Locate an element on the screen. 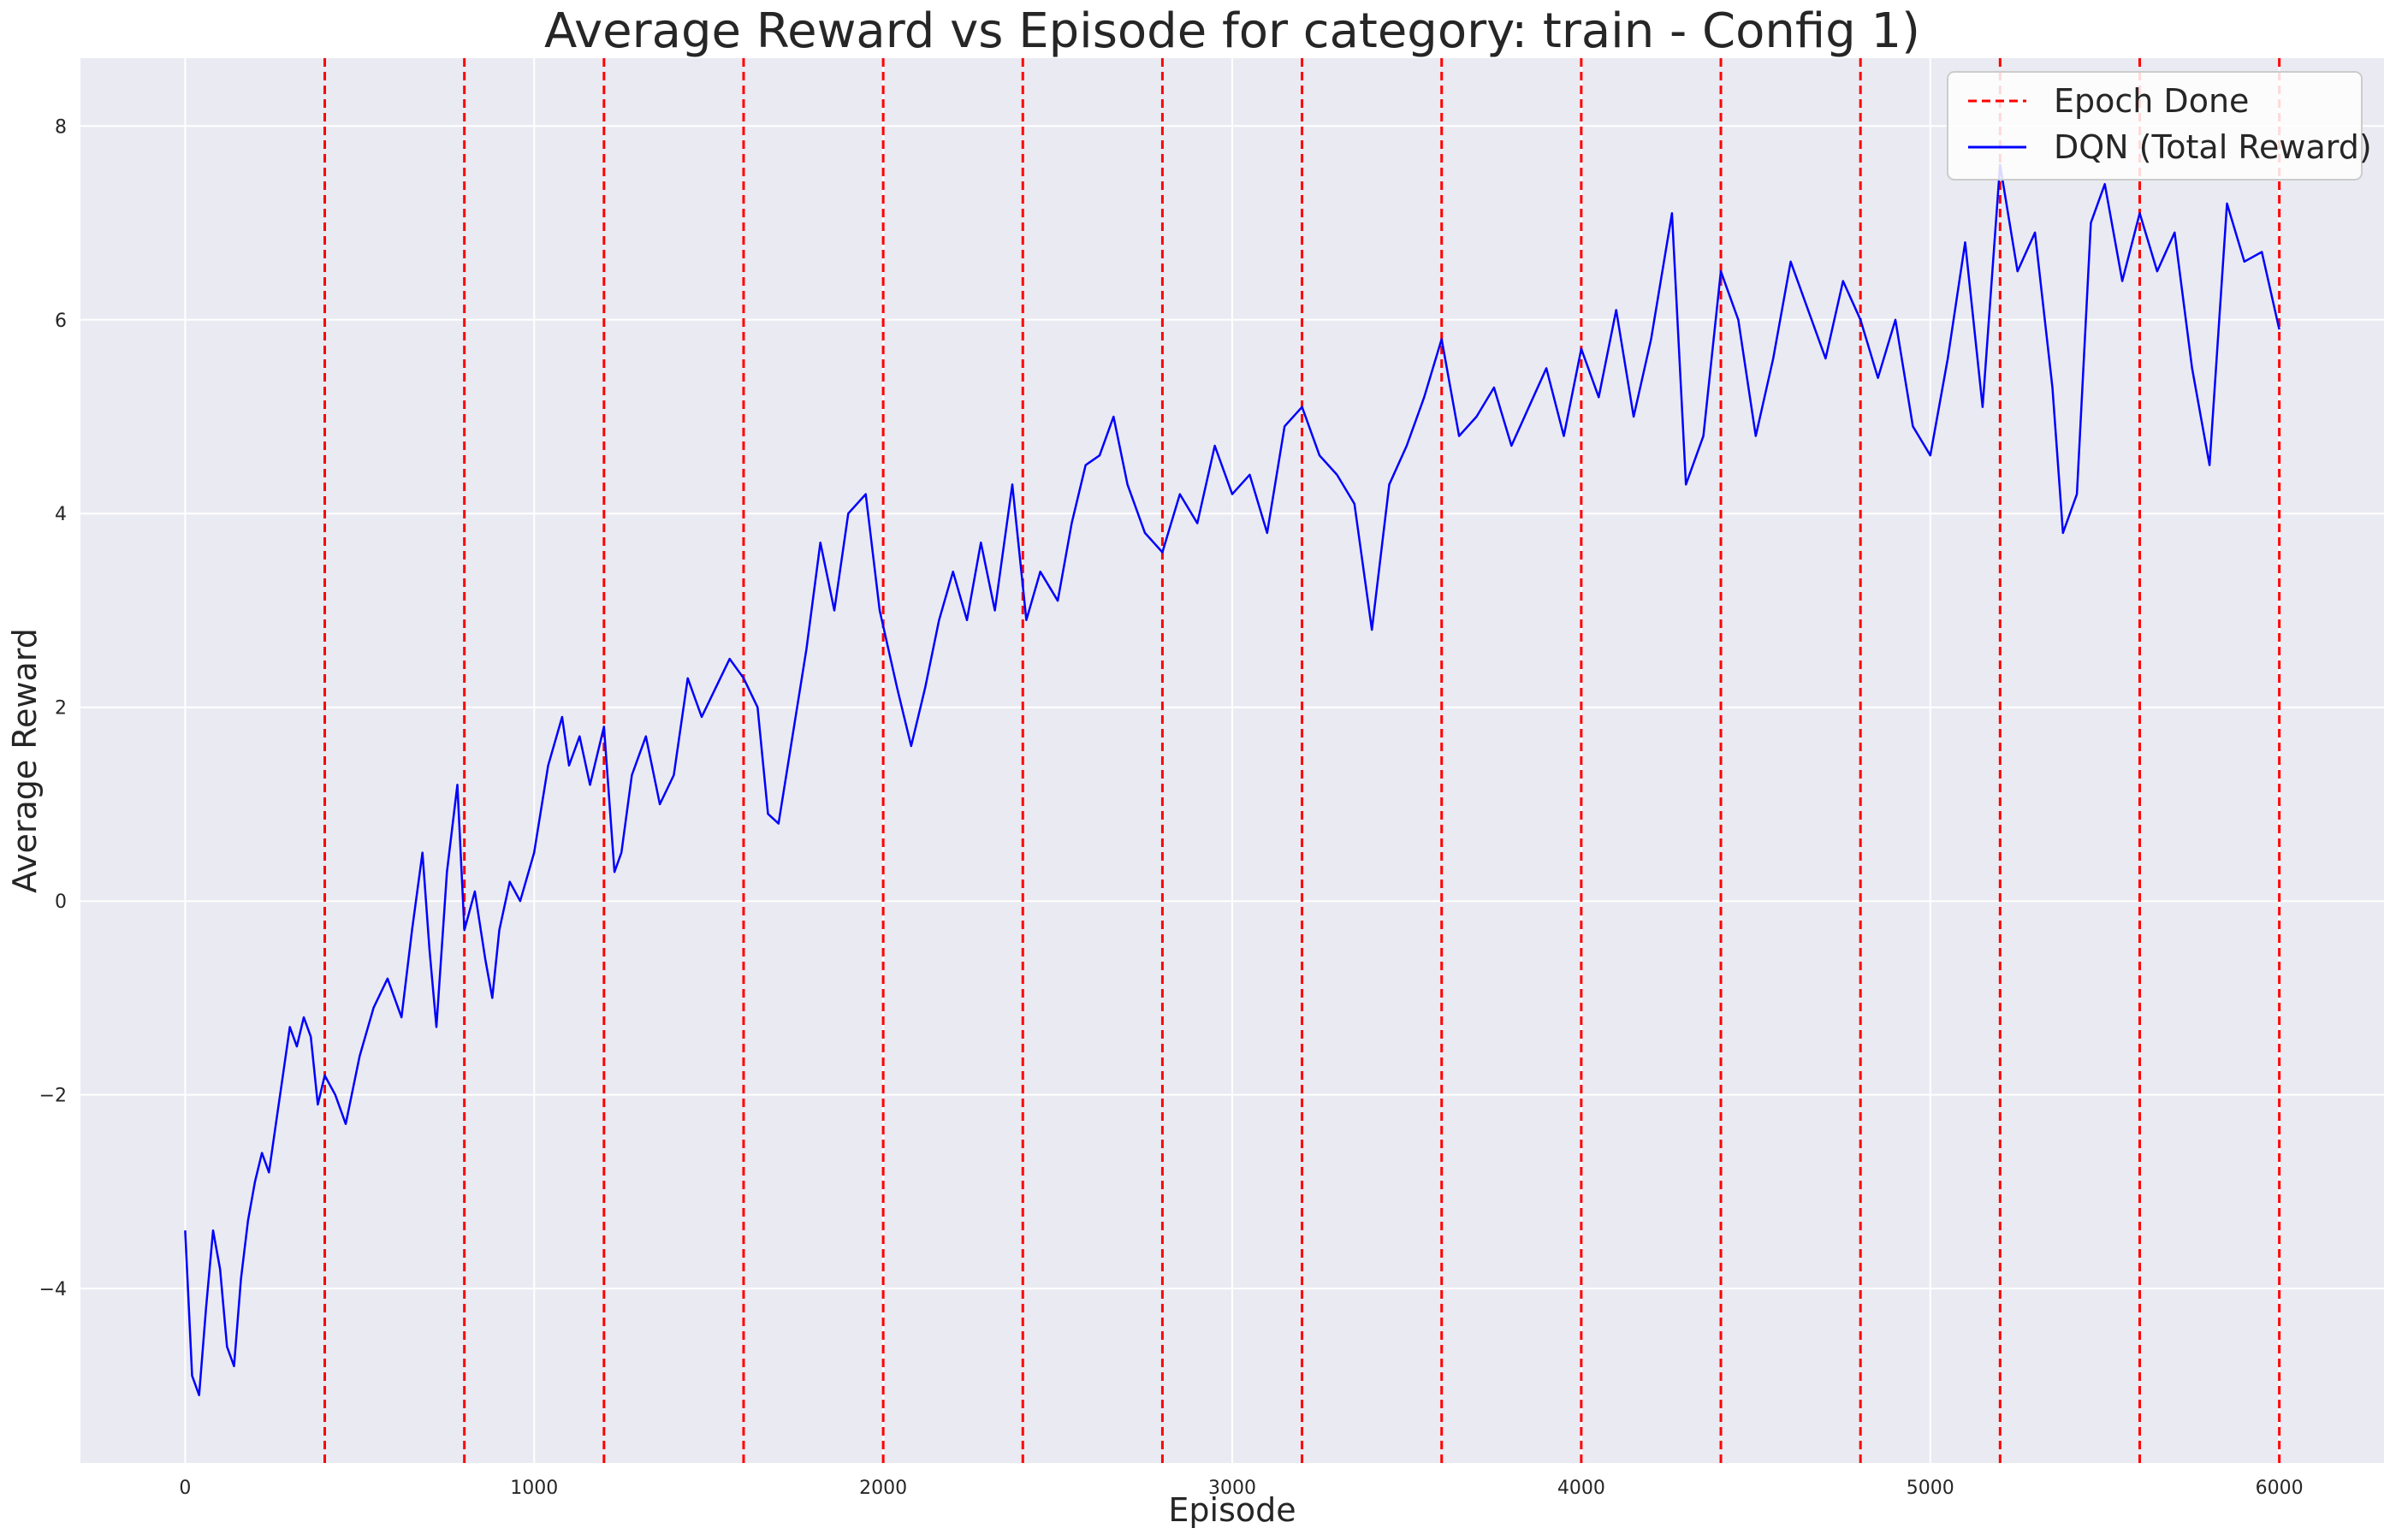  y-tick-label: 0 is located at coordinates (61, 902).